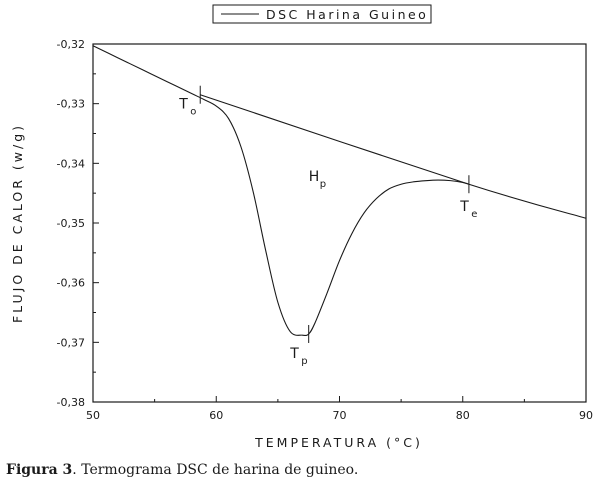  What do you see at coordinates (347, 14) in the screenshot?
I see `legend-label: DSC Harina Guineo` at bounding box center [347, 14].